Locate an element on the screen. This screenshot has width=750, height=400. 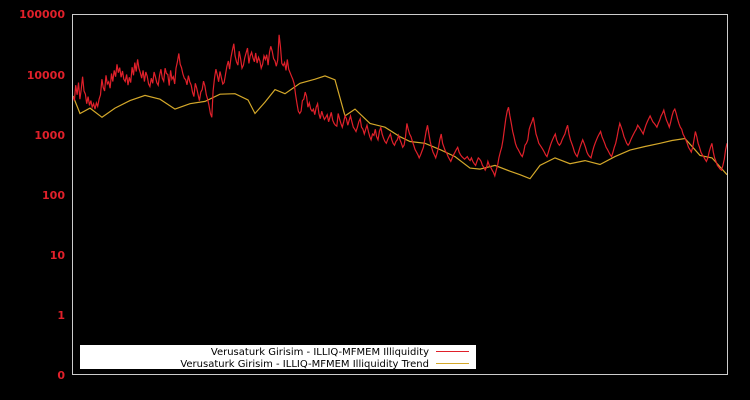
y-tick-label: 100 is located at coordinates (53, 195).